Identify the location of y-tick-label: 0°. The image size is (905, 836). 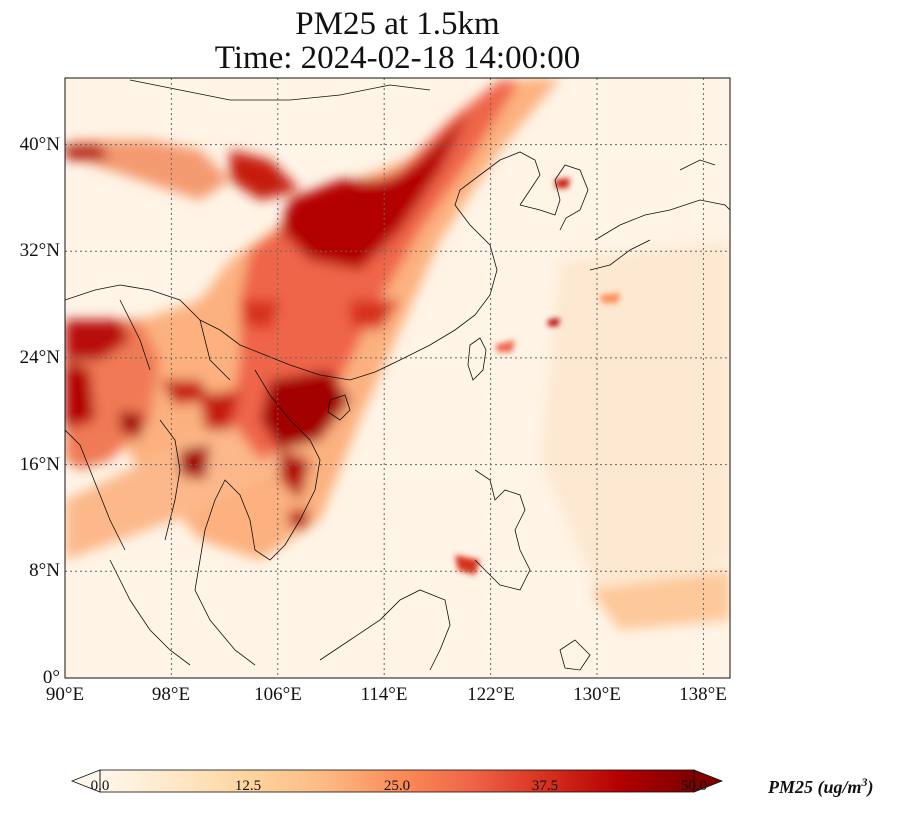
(51, 677).